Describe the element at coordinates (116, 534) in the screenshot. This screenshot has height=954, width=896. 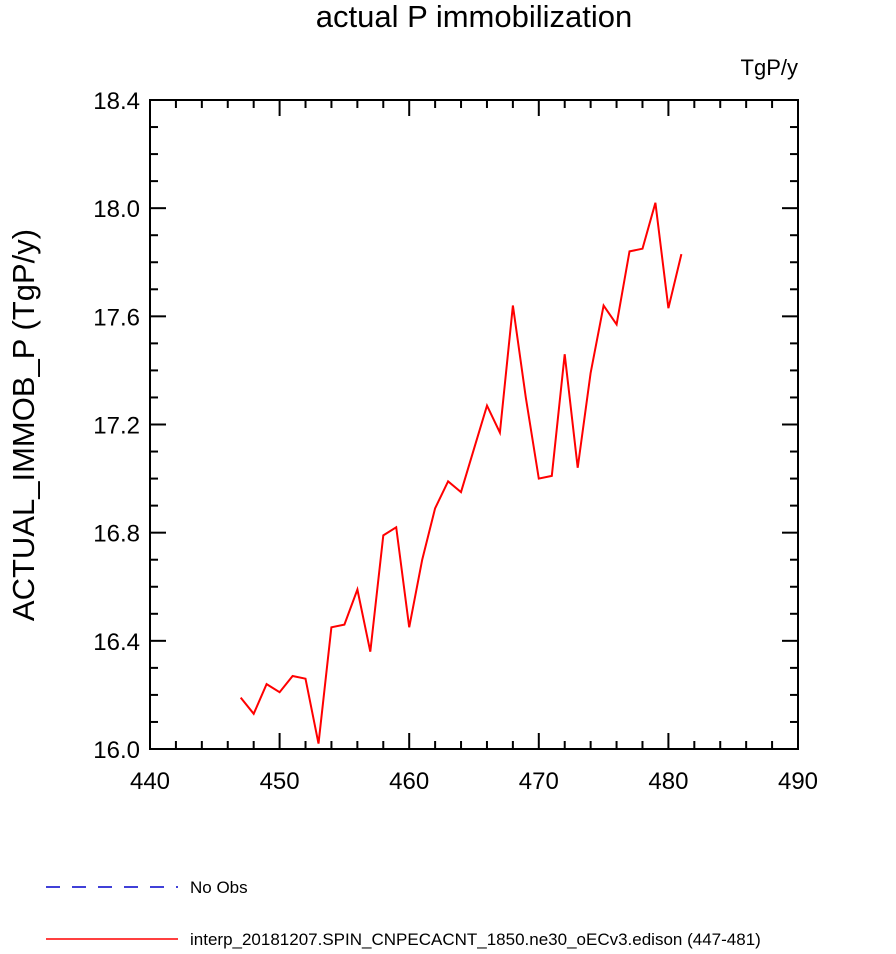
I see `y-tick-label: 16.8` at that location.